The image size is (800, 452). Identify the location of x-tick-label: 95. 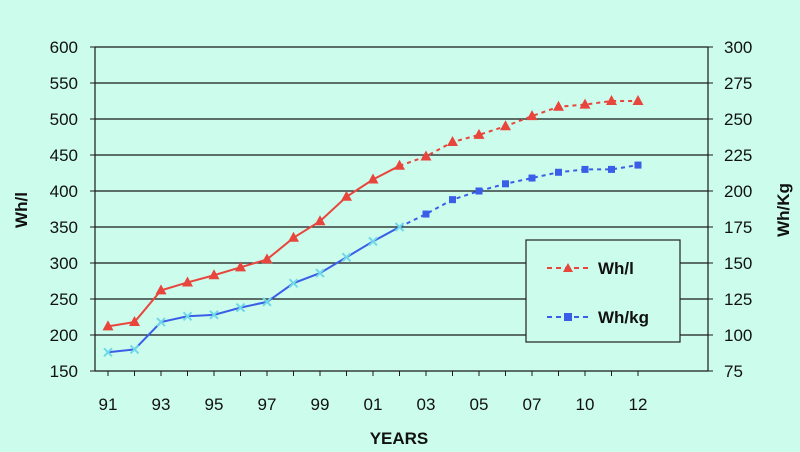
(214, 404).